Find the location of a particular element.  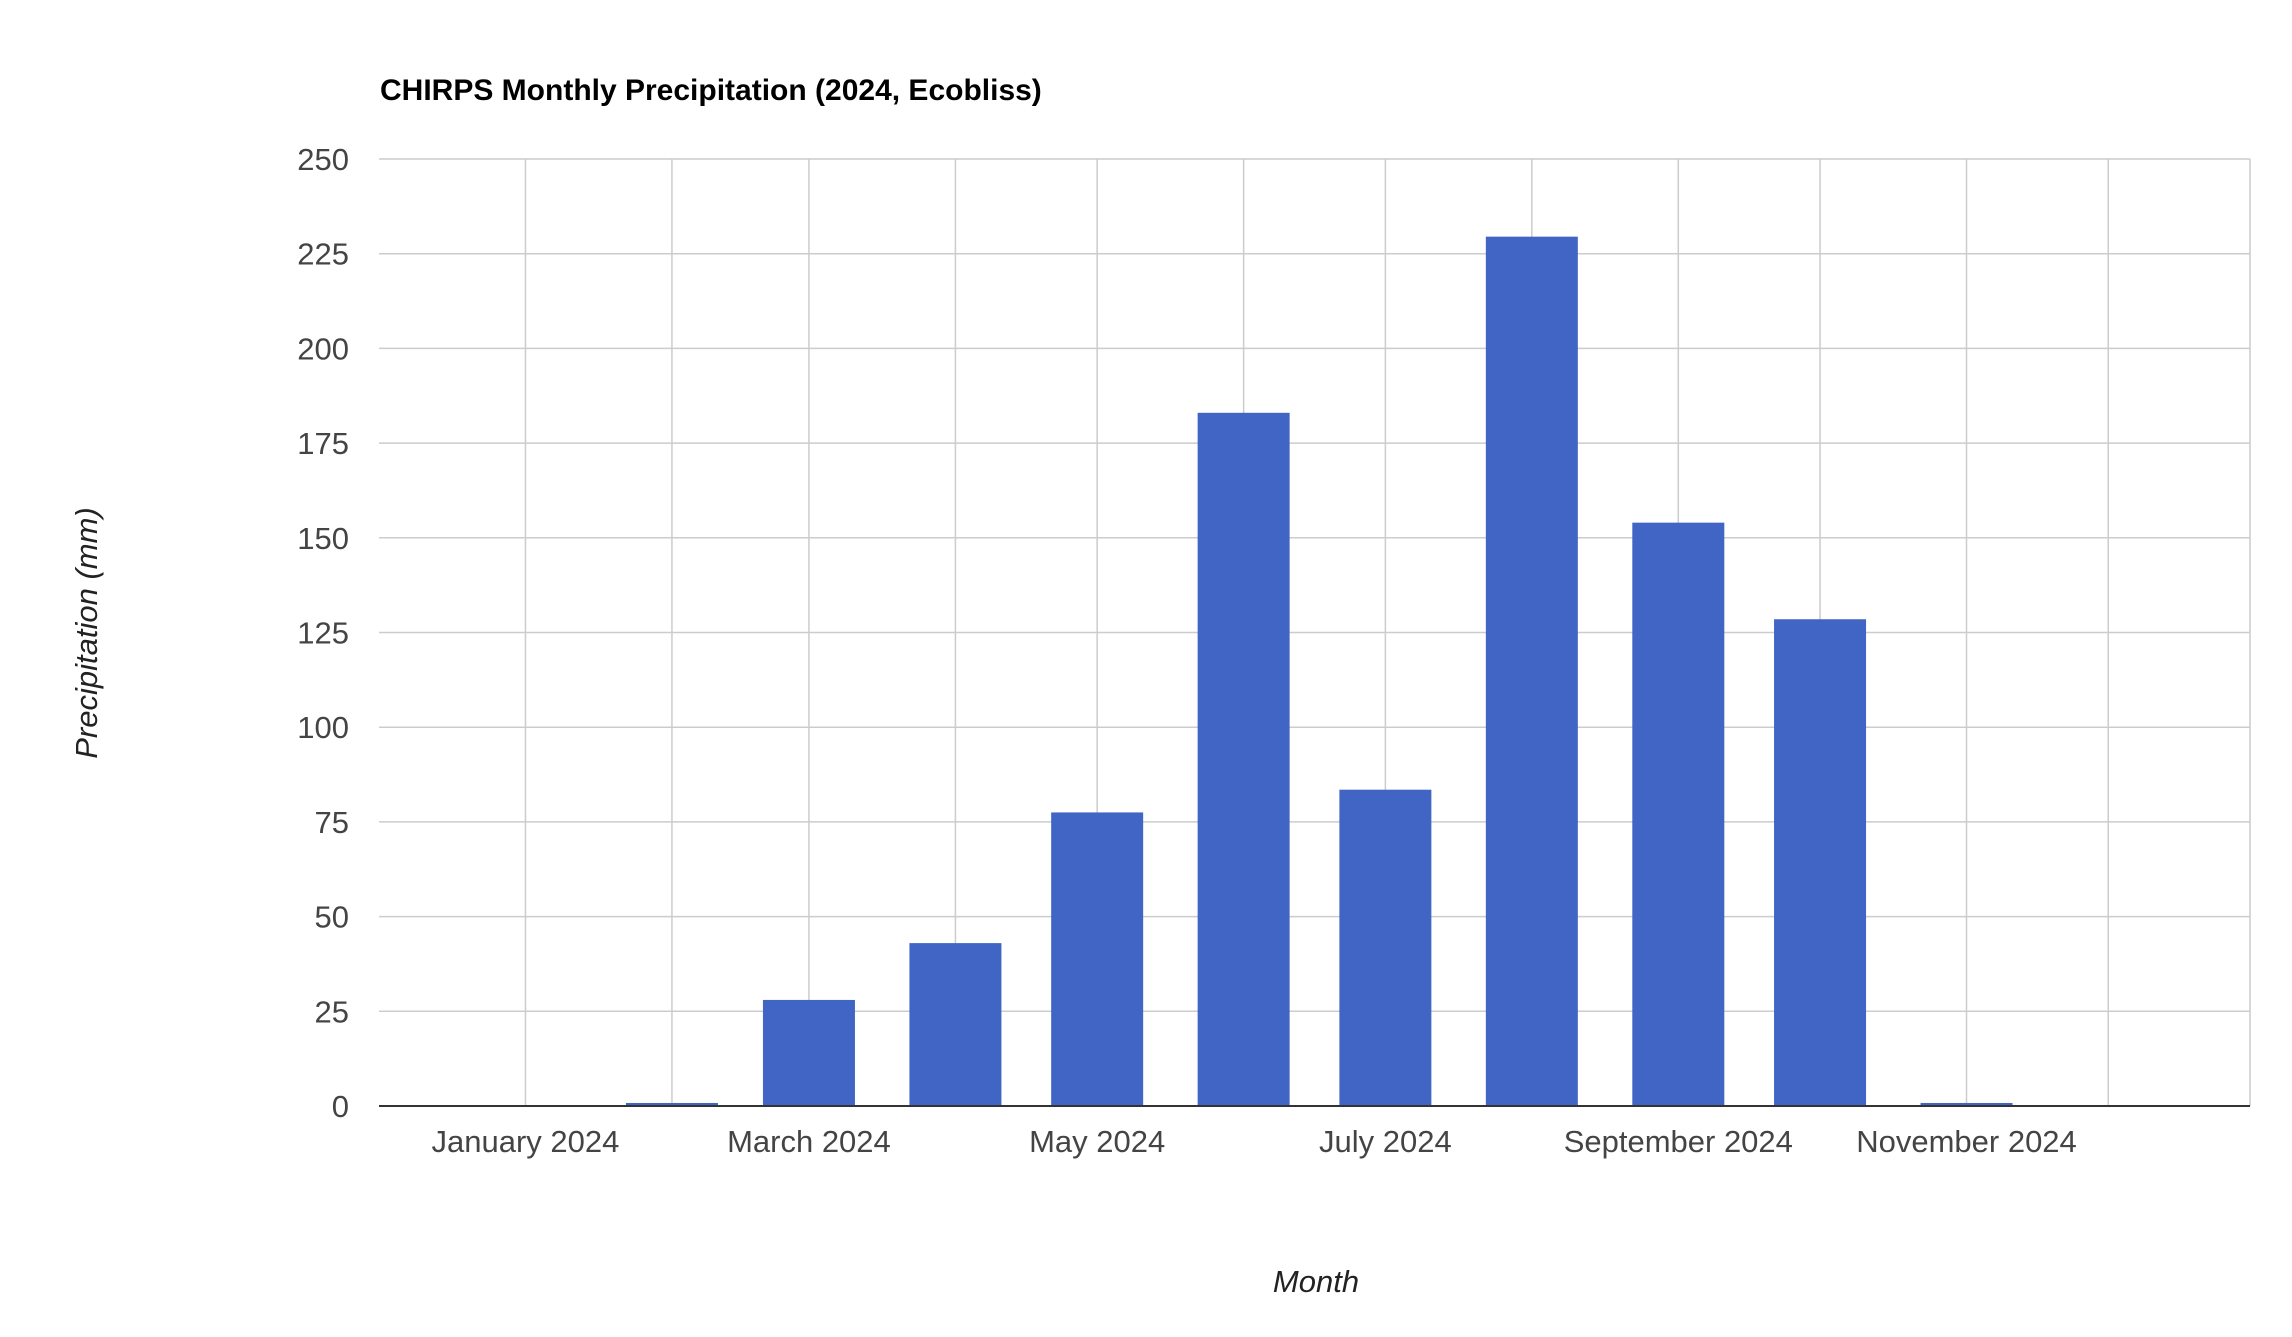

y-tick-label: 225 is located at coordinates (323, 254).